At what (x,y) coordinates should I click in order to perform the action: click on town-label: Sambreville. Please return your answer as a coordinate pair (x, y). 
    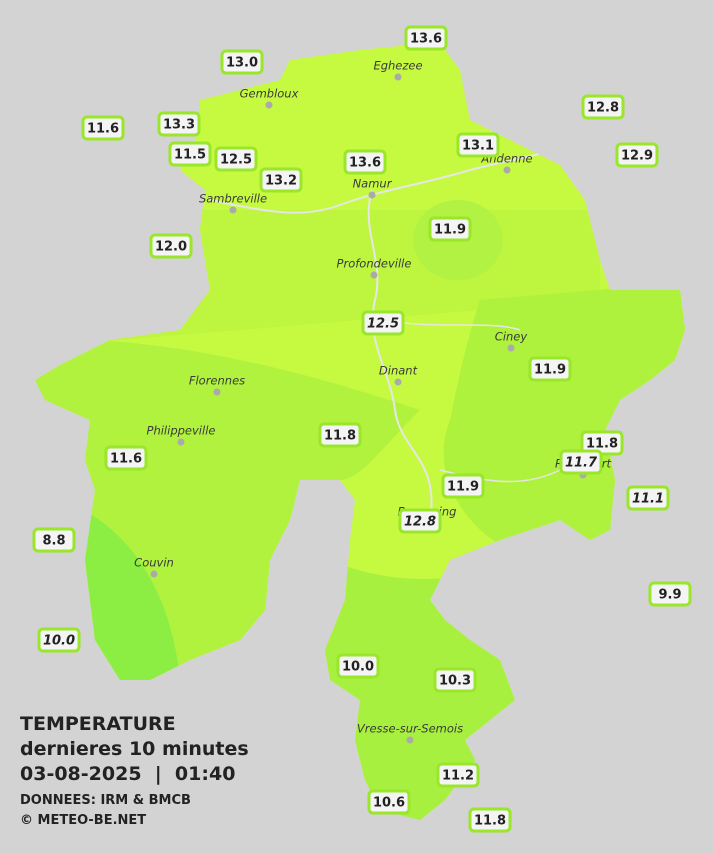
    Looking at the image, I should click on (233, 199).